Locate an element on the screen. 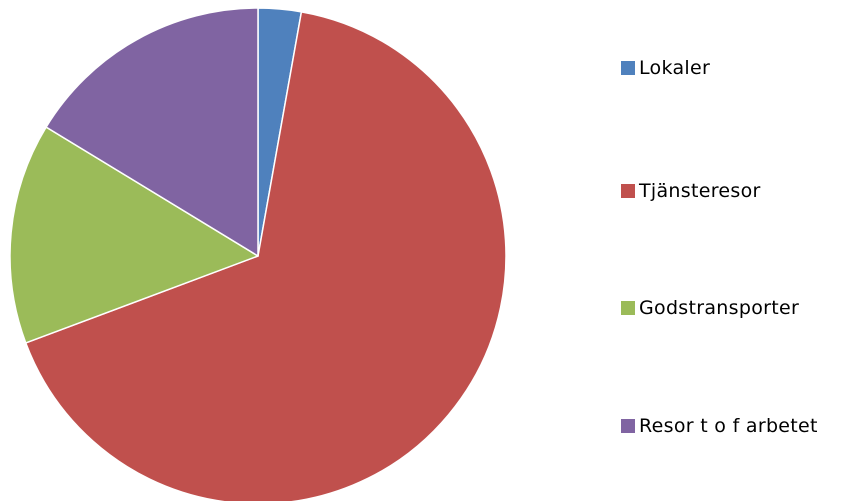 This screenshot has width=867, height=501. legend-label-godstransporter: Godstransporter is located at coordinates (719, 308).